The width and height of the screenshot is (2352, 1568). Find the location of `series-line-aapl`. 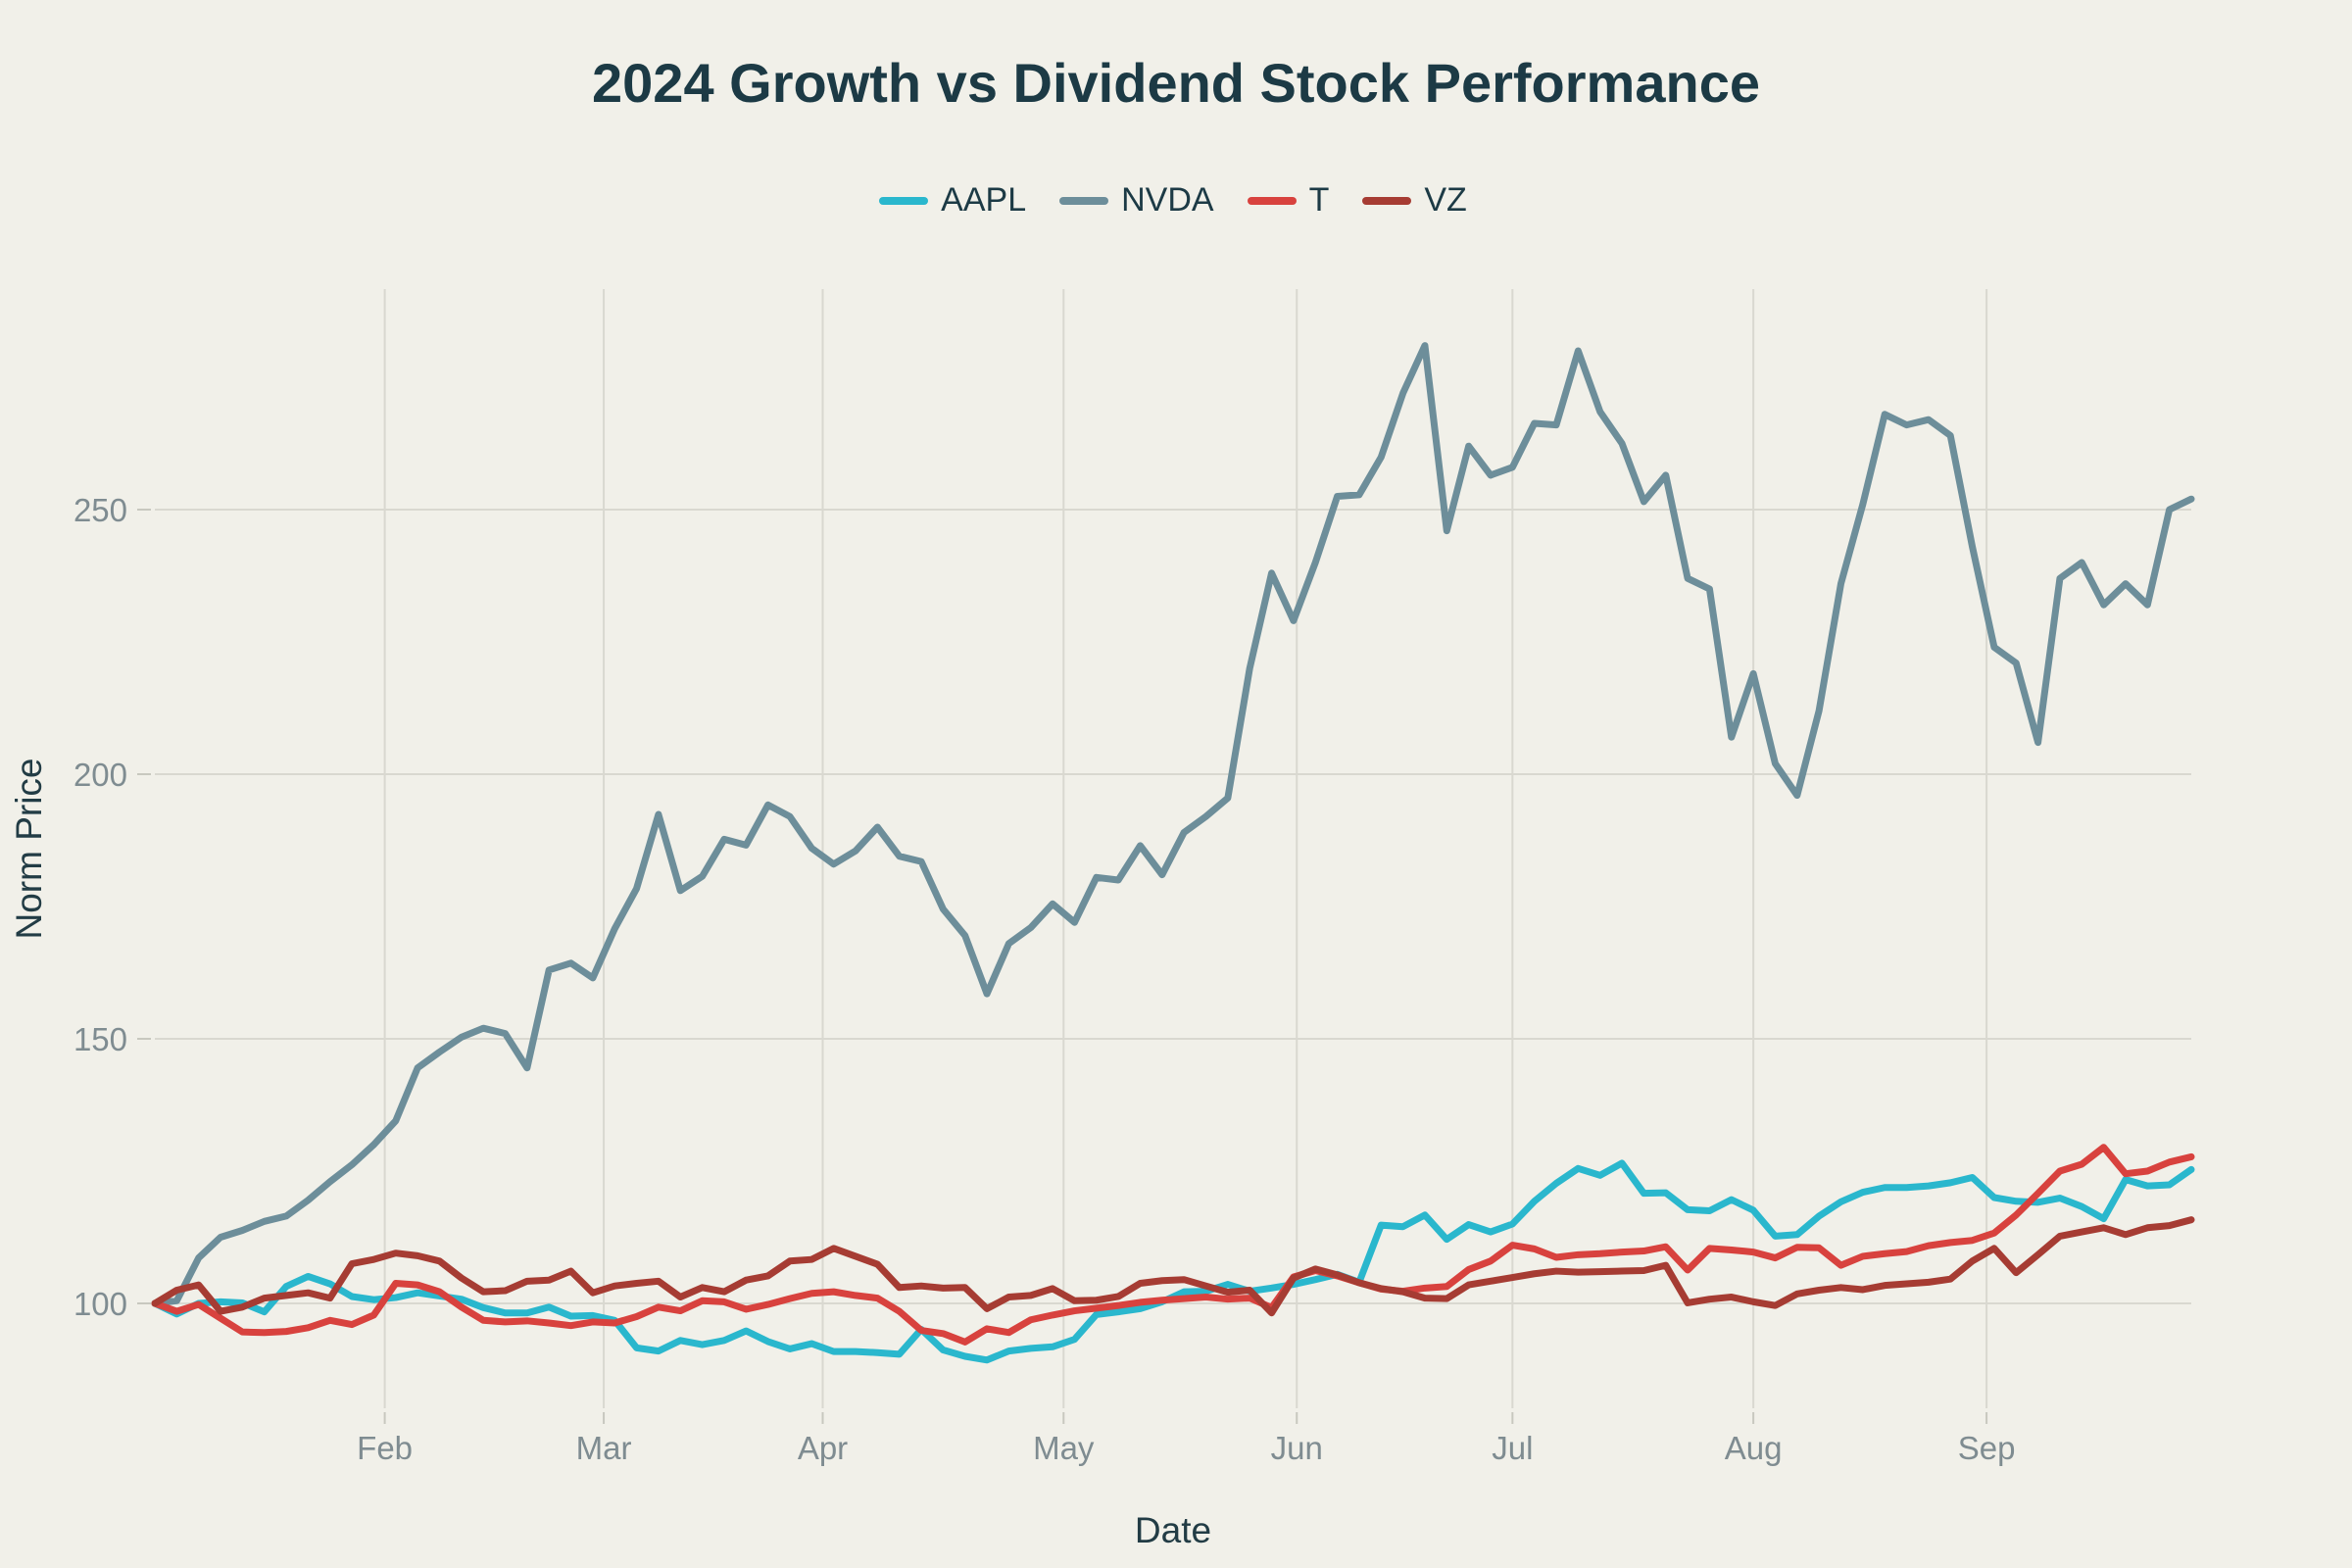

series-line-aapl is located at coordinates (1173, 1261).